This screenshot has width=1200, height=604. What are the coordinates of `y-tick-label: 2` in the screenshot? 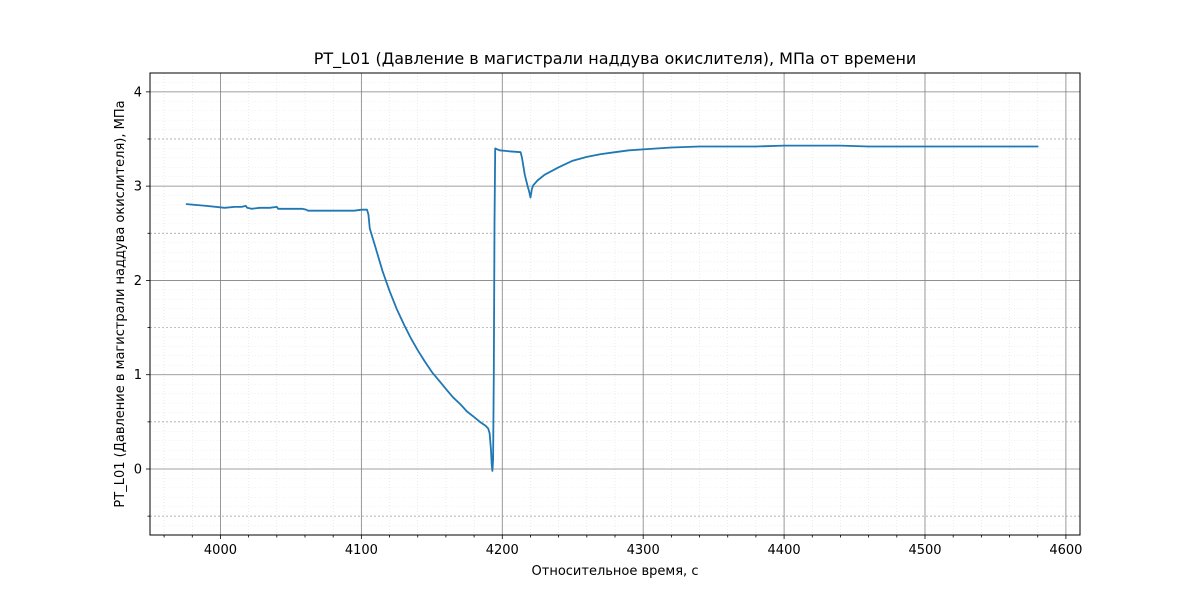 It's located at (138, 281).